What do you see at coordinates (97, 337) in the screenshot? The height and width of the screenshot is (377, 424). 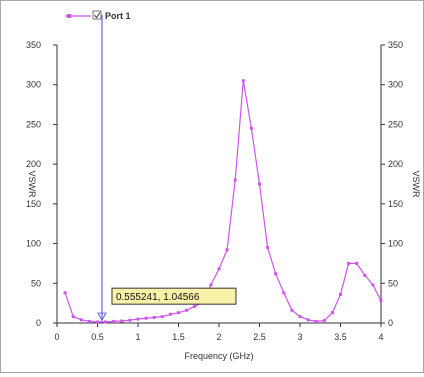 I see `x-tick-label: 0.5` at bounding box center [97, 337].